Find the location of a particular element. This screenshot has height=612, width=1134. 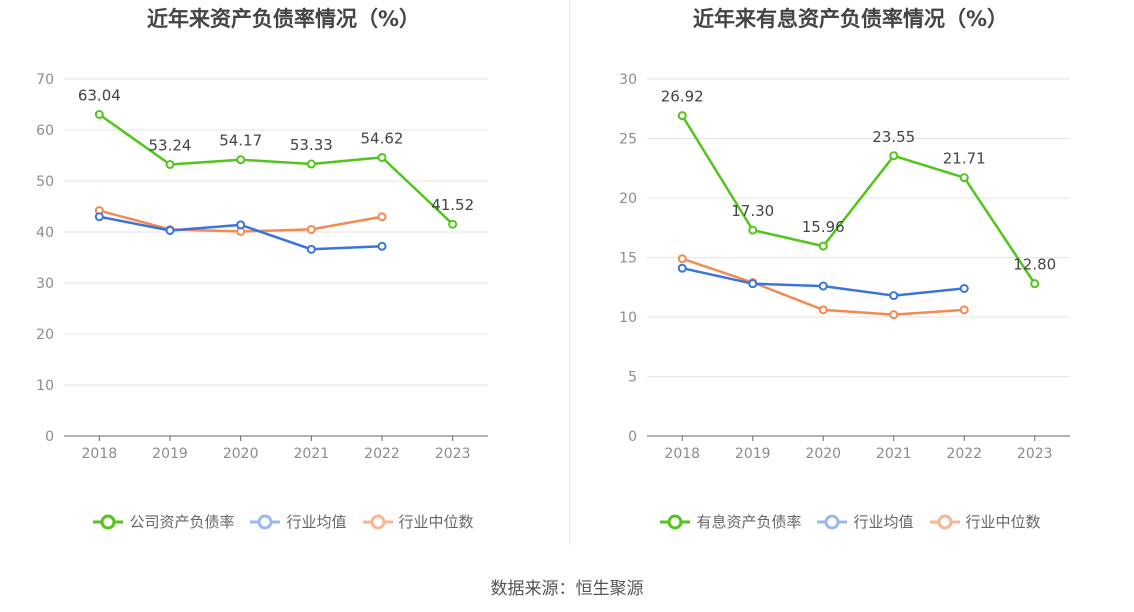

data-label: 26.92 is located at coordinates (682, 97).